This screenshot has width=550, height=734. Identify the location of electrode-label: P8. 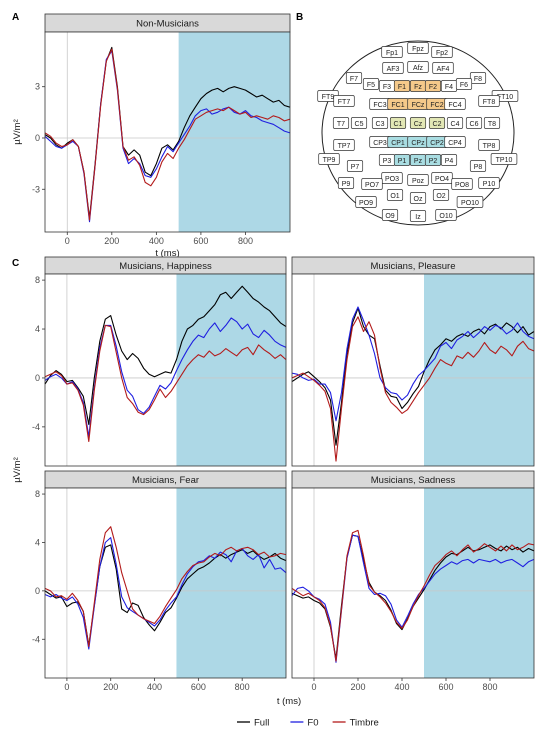
(478, 167).